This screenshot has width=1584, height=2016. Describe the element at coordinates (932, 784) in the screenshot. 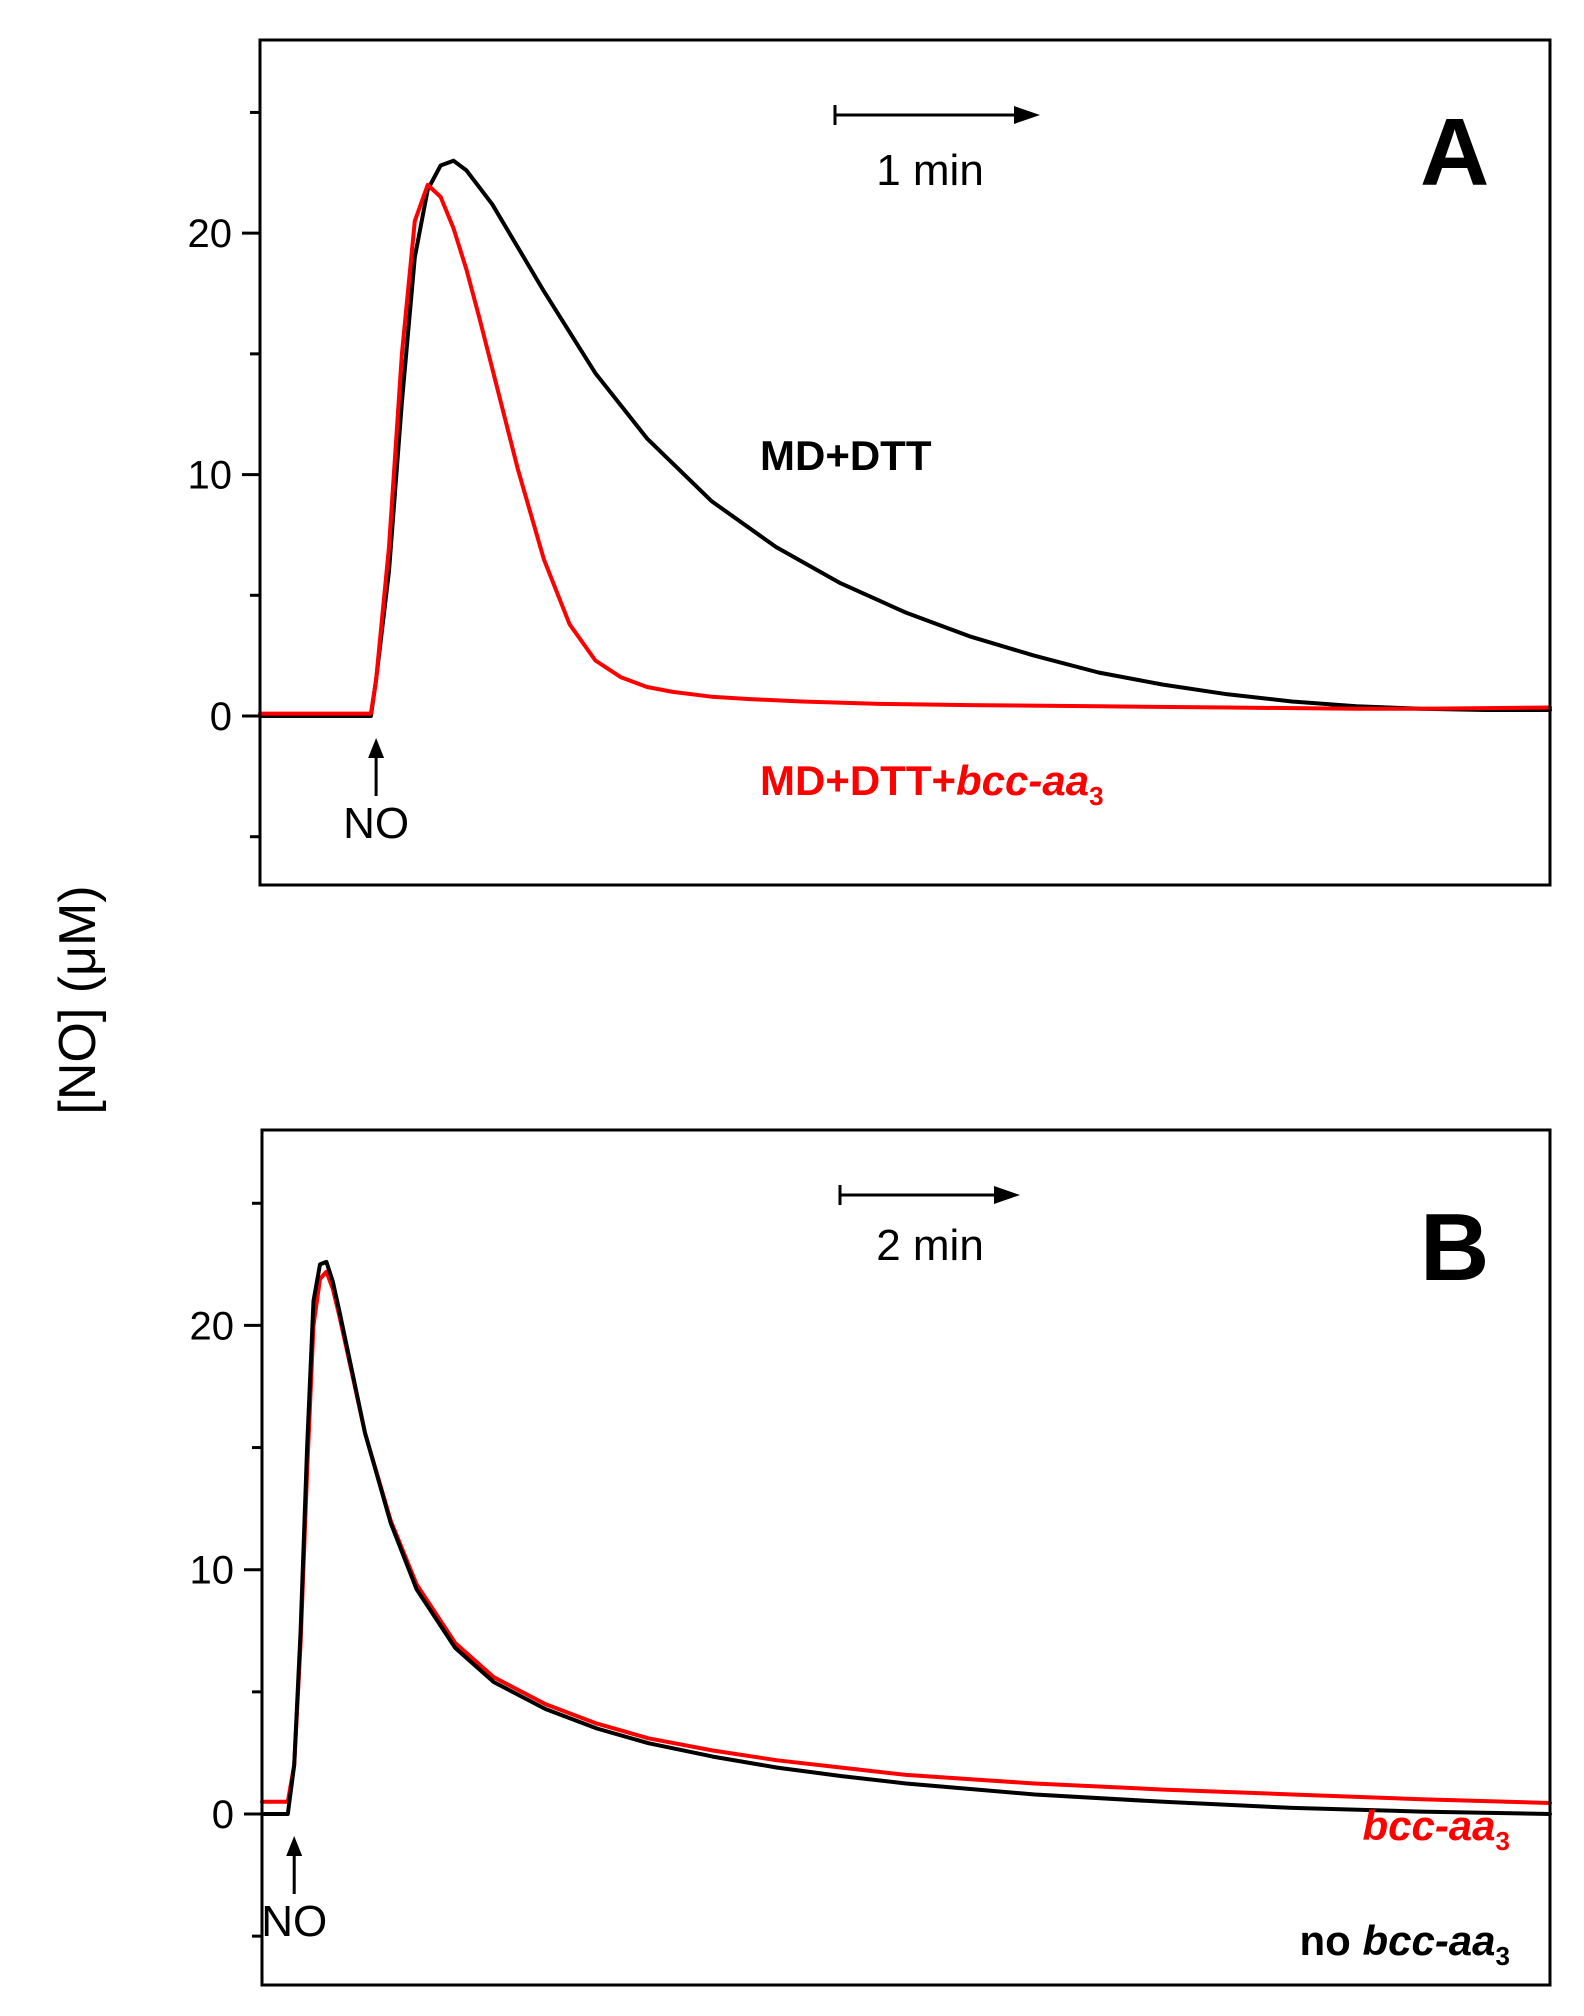

I see `series-label-md-dtt-bcc-aa3: MD+DTT+bcc-aa3` at that location.